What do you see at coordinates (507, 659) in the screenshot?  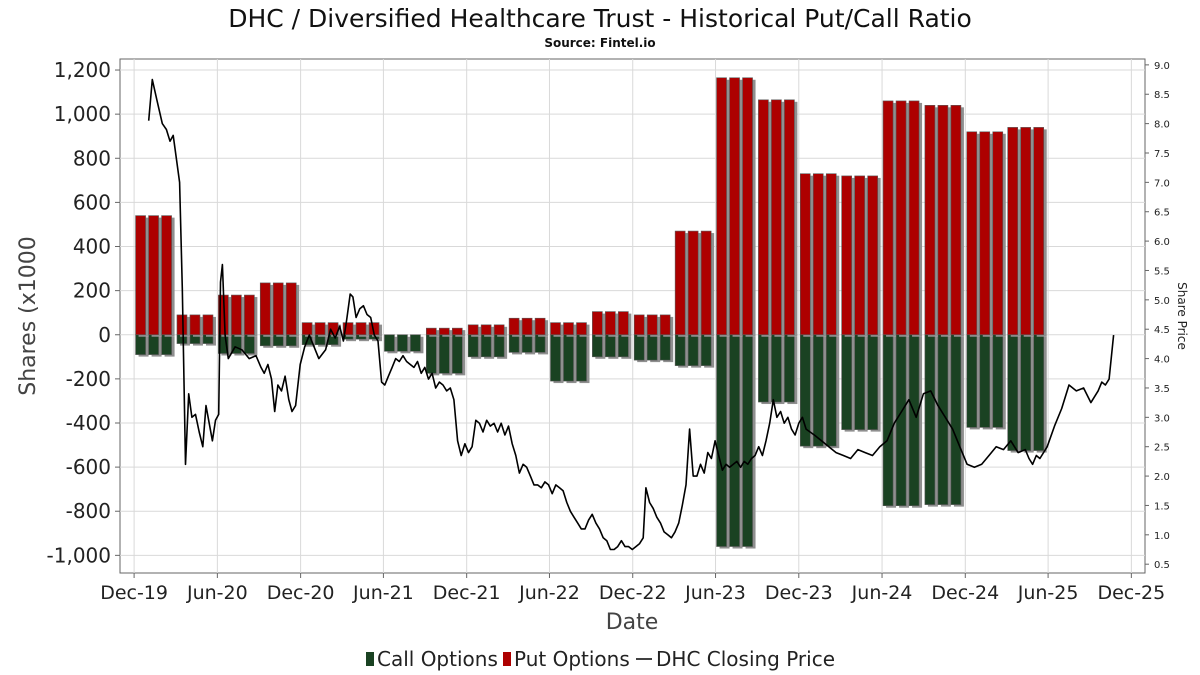 I see `legend-put-swatch` at bounding box center [507, 659].